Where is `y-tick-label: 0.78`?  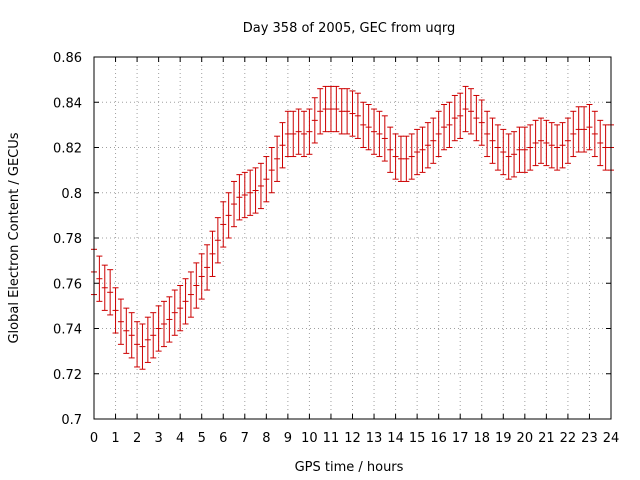
y-tick-label: 0.78 is located at coordinates (67, 239).